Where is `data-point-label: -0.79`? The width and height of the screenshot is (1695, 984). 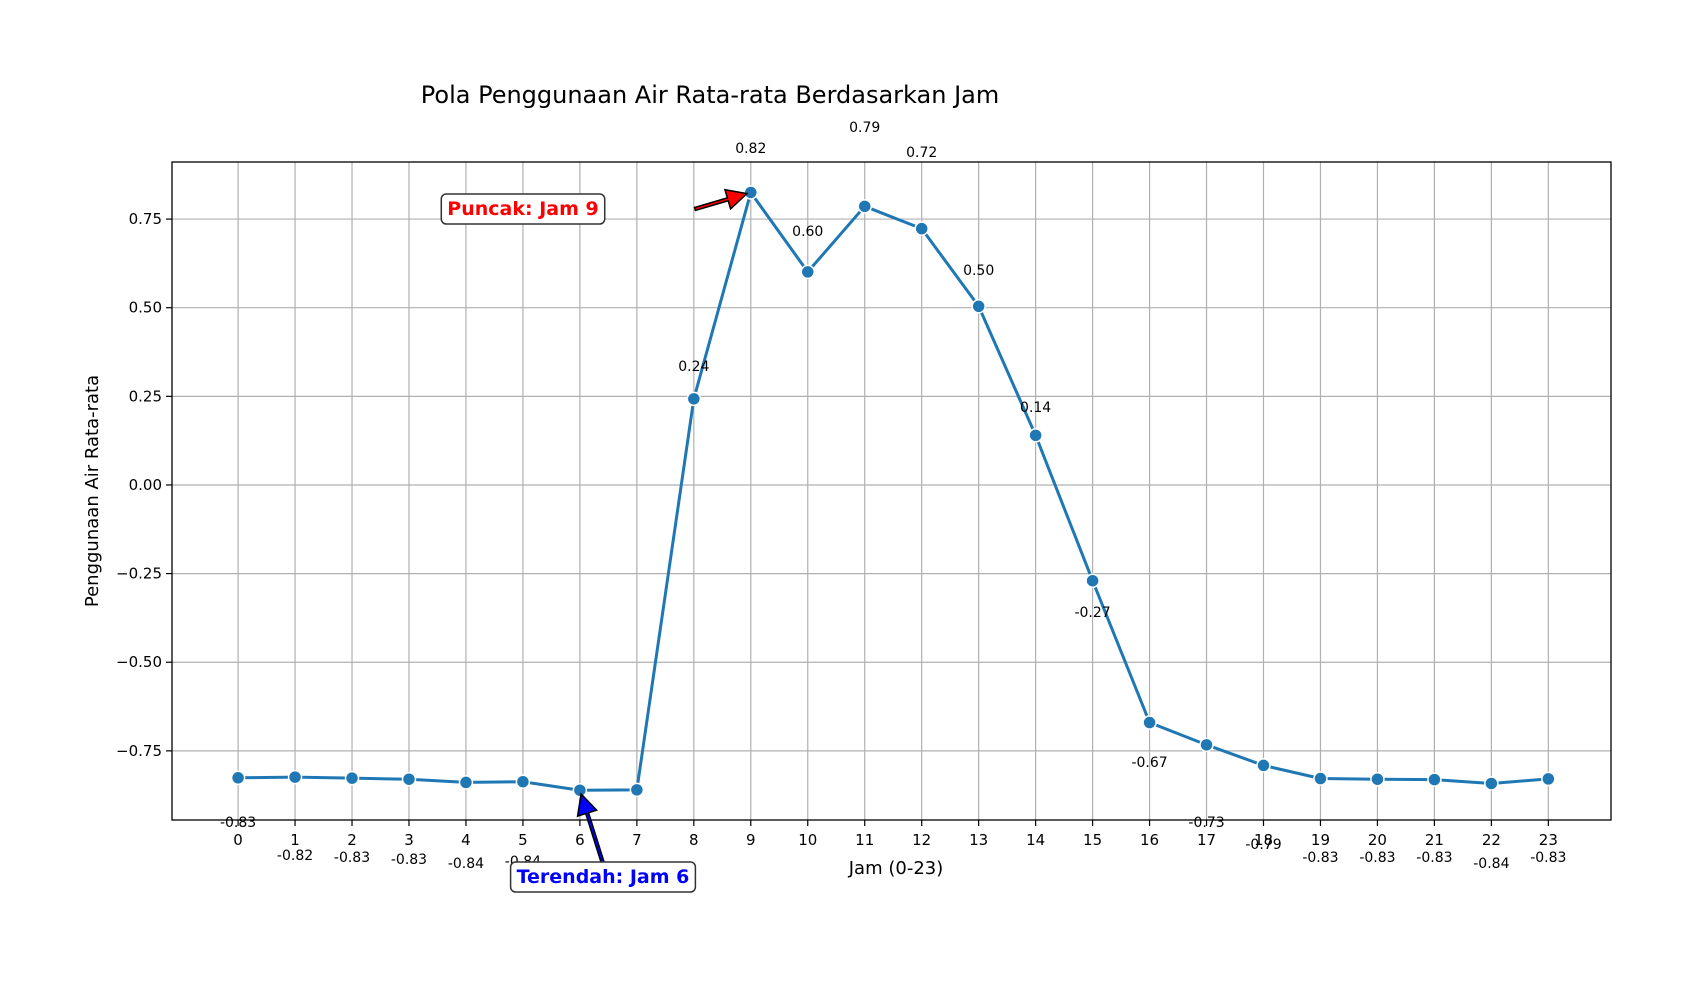 data-point-label: -0.79 is located at coordinates (1263, 845).